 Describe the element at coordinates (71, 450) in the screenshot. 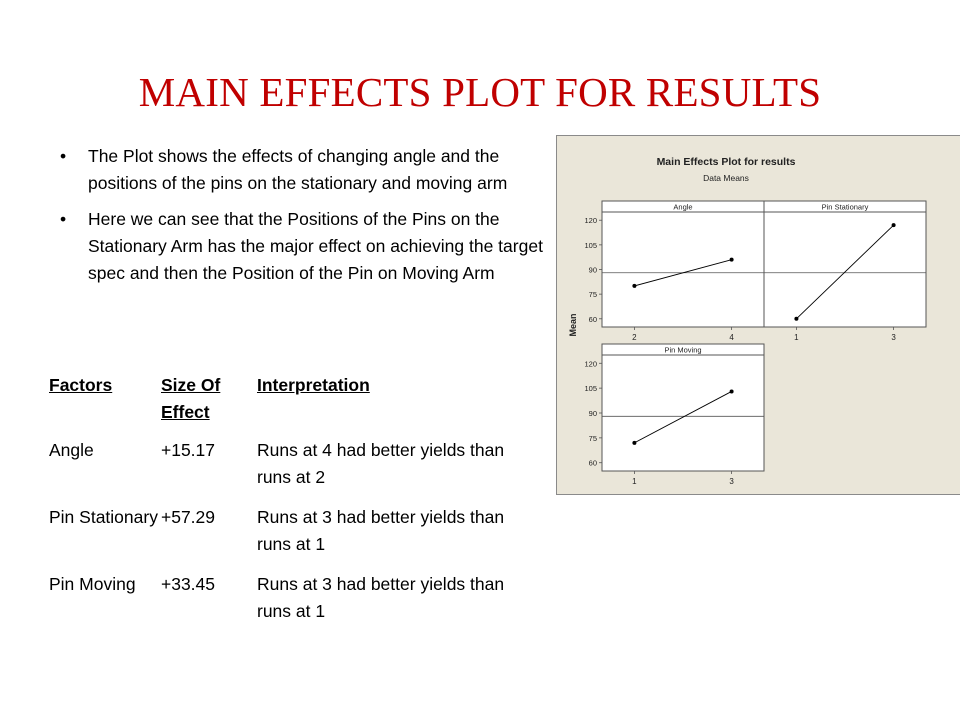

I see `cell-factor: Angle` at that location.